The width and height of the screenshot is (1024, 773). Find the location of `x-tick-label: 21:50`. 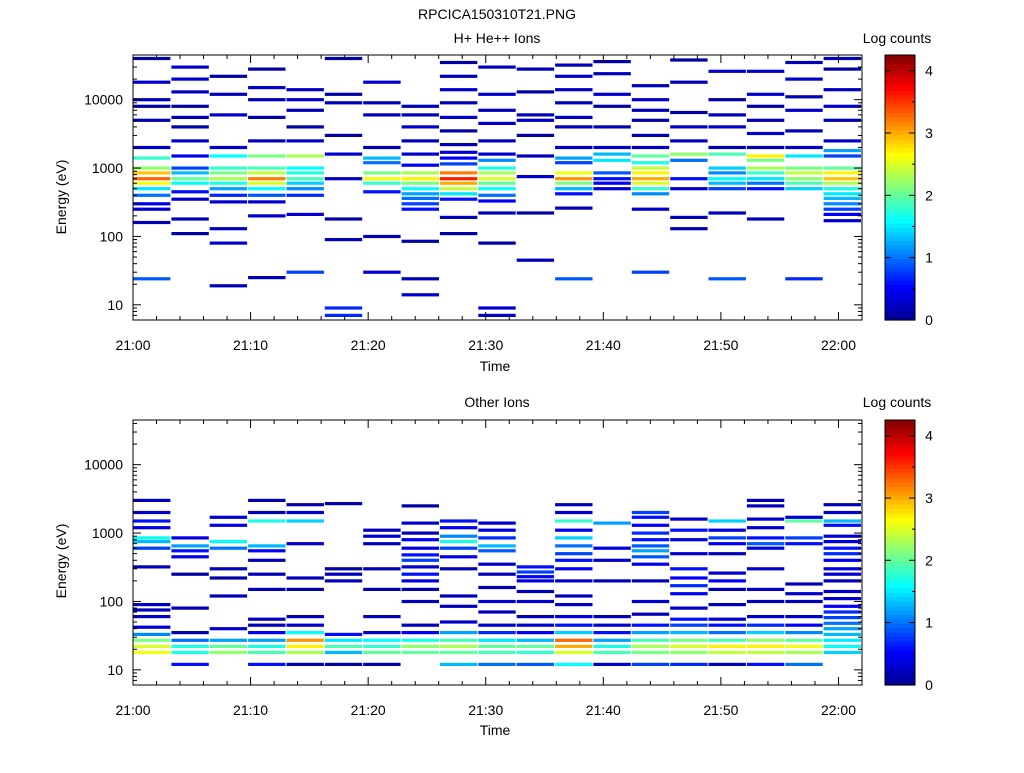

x-tick-label: 21:50 is located at coordinates (720, 345).